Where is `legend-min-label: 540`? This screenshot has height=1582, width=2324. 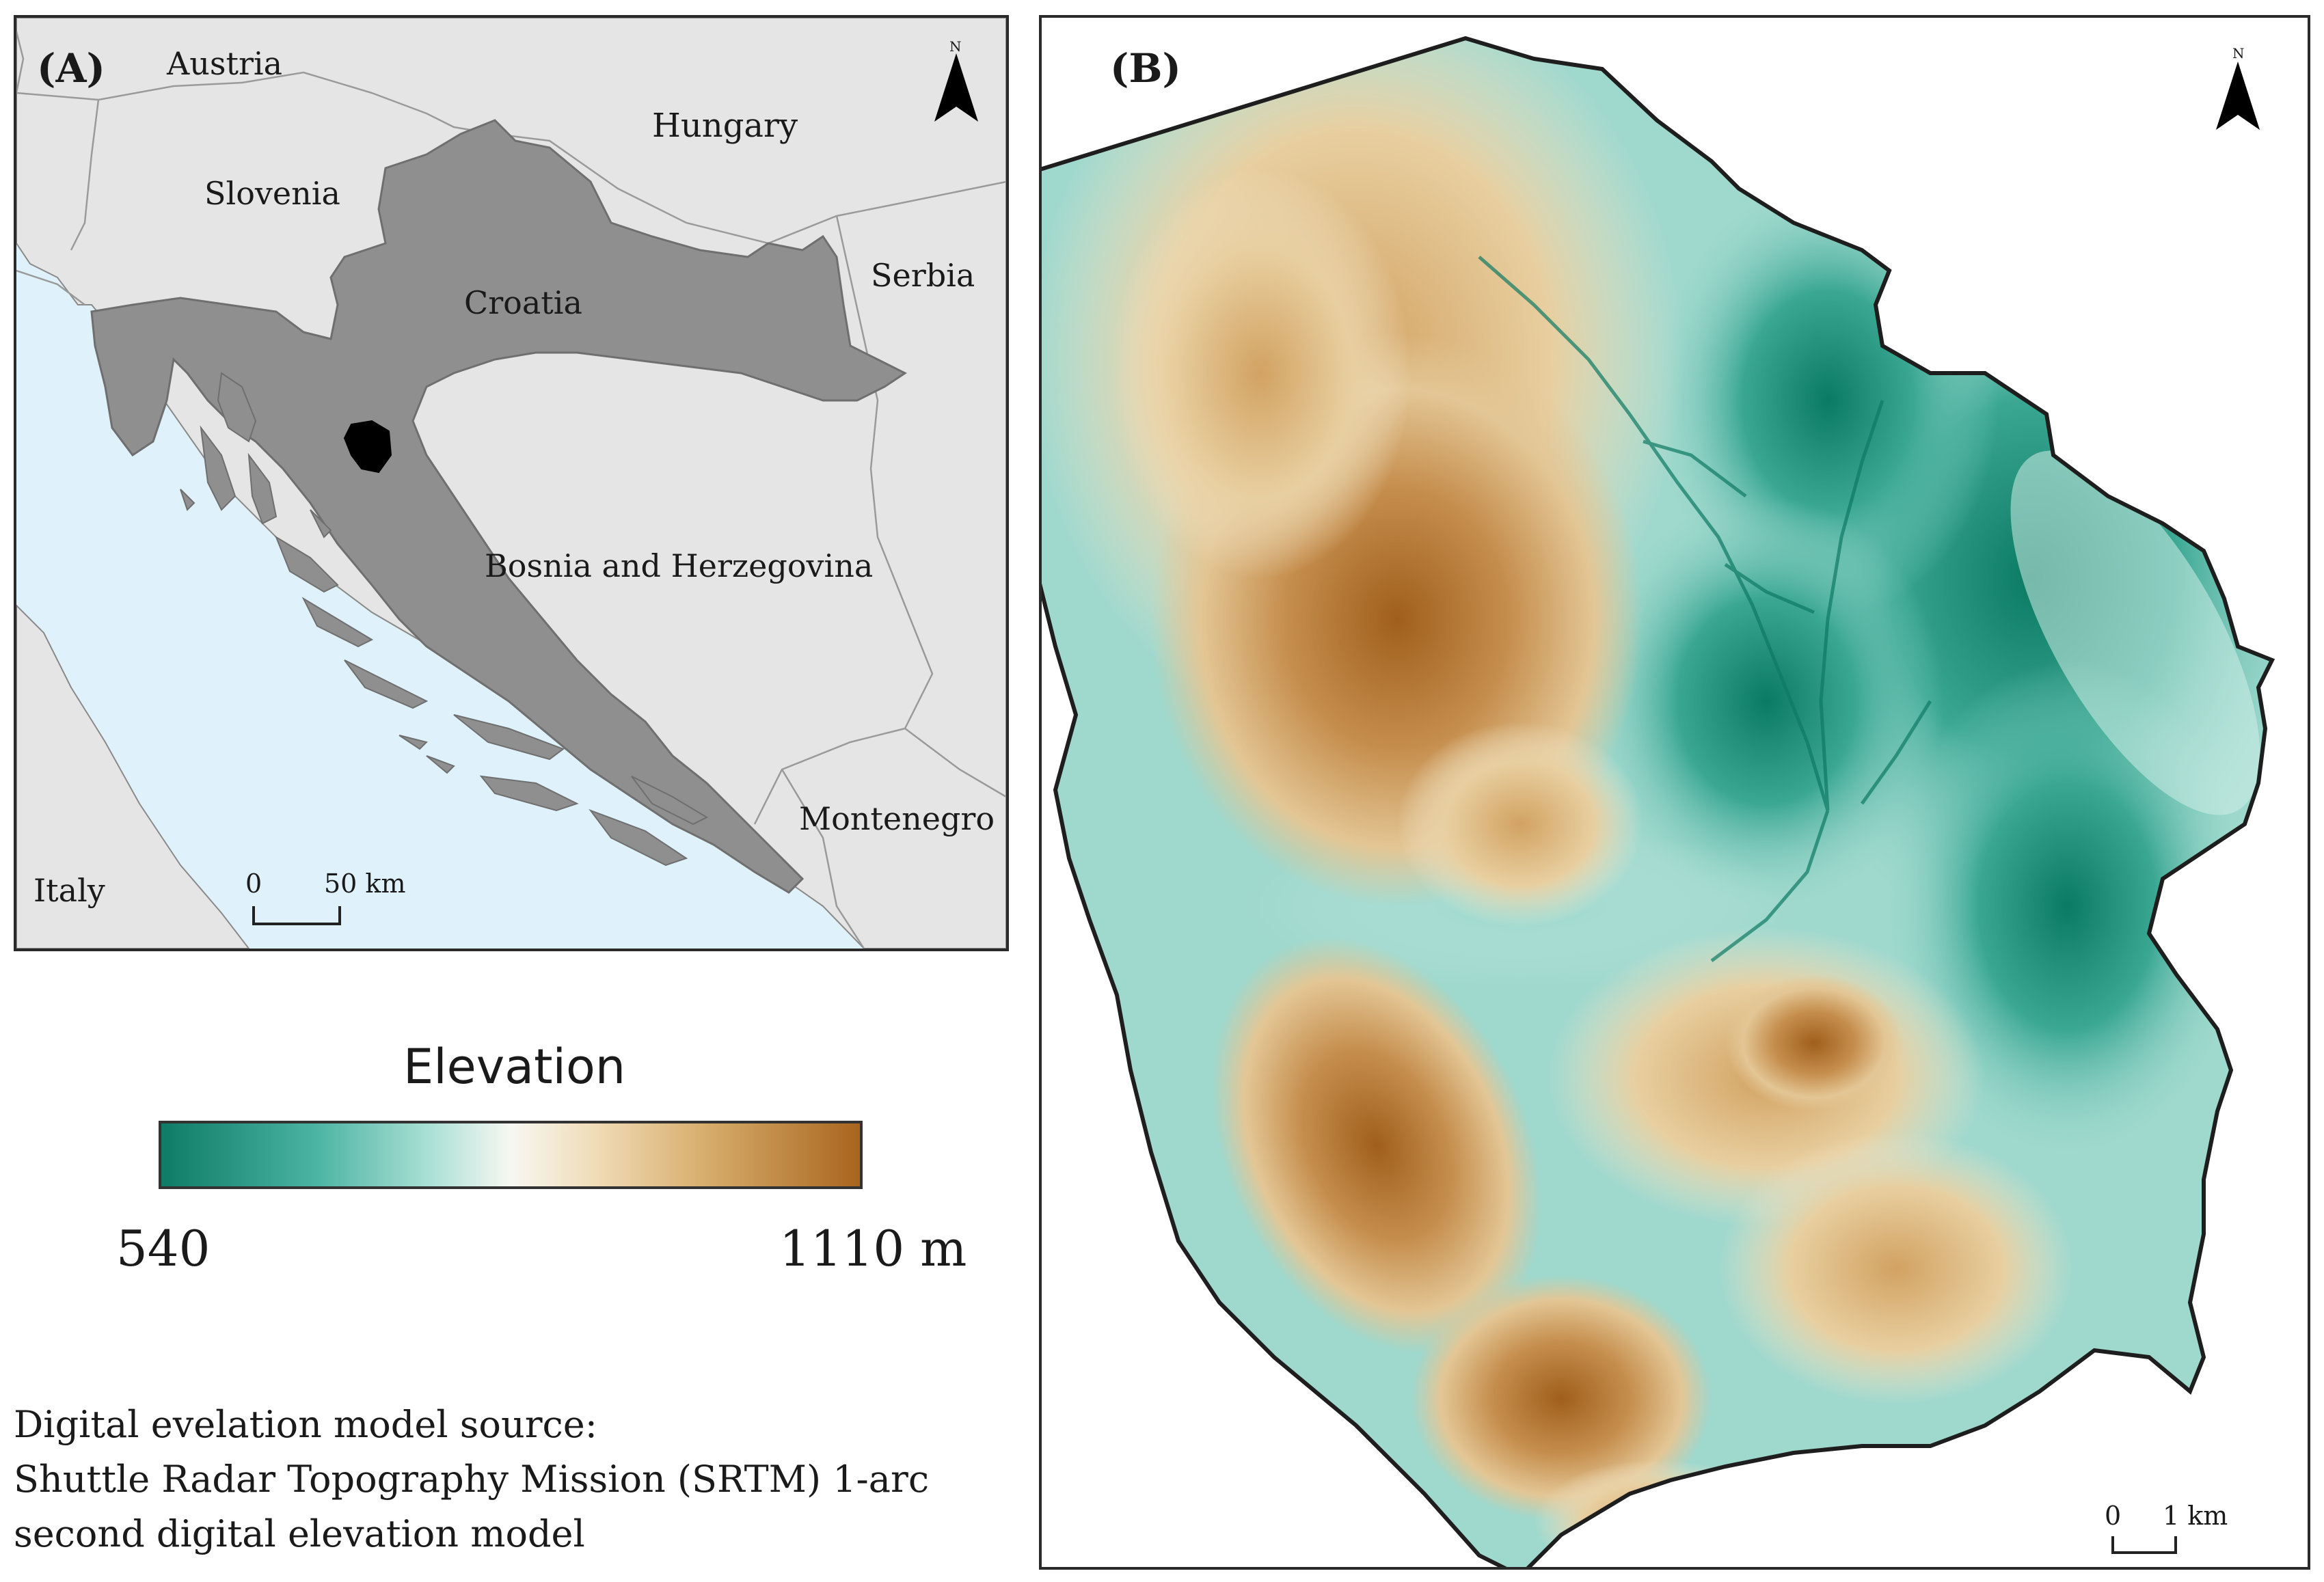
legend-min-label: 540 is located at coordinates (163, 1248).